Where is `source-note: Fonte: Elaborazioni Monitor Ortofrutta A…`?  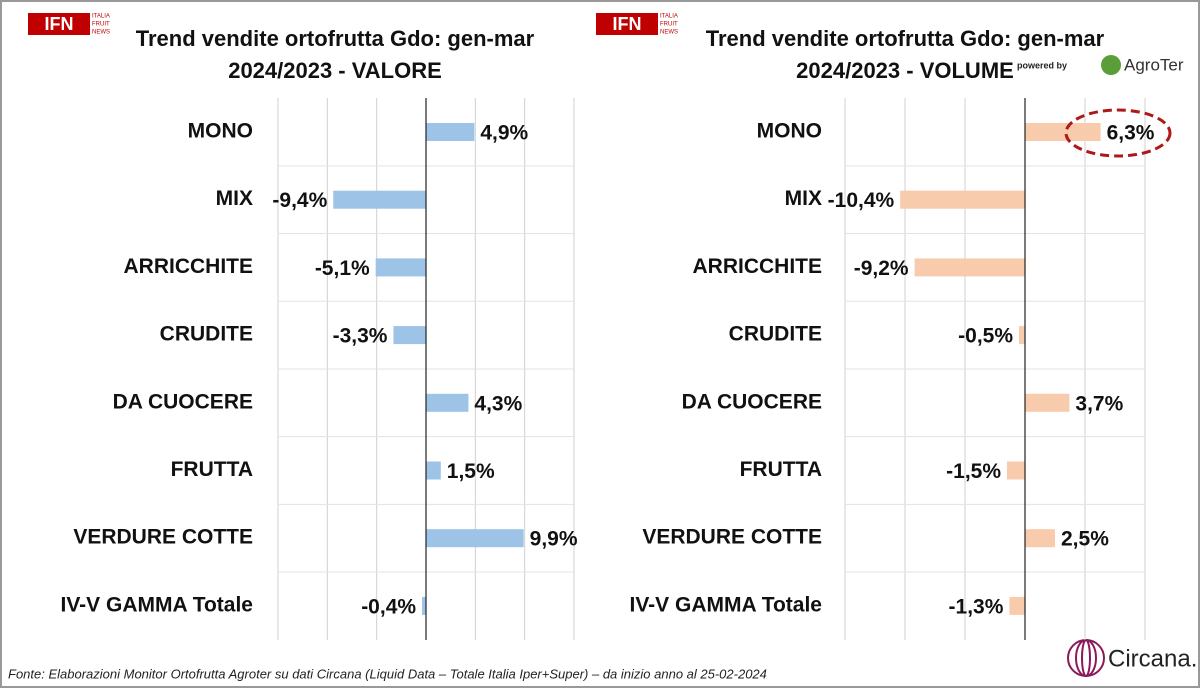
source-note: Fonte: Elaborazioni Monitor Ortofrutta A… is located at coordinates (387, 673).